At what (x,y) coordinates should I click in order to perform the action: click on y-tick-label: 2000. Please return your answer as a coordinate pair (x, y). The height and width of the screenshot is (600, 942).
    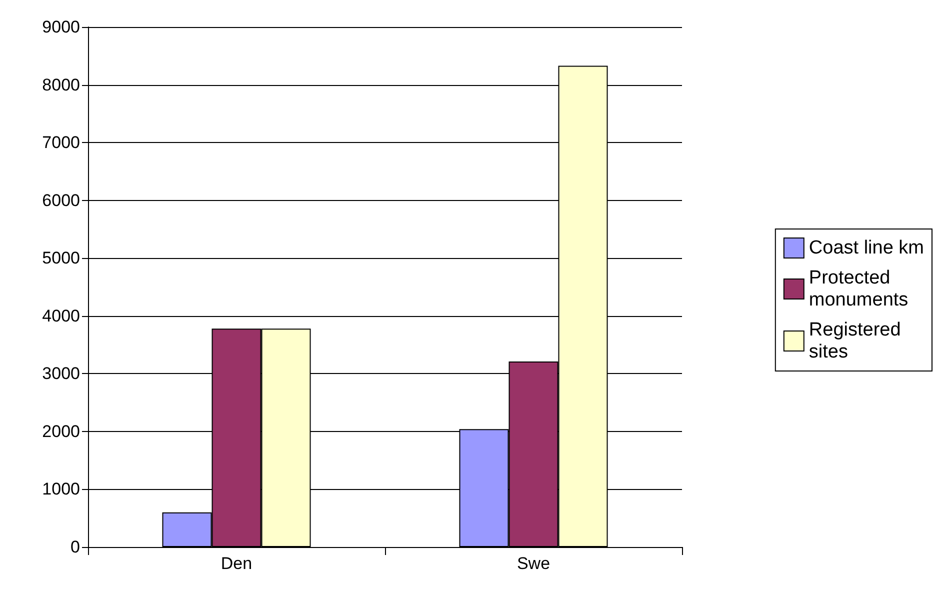
    Looking at the image, I should click on (61, 431).